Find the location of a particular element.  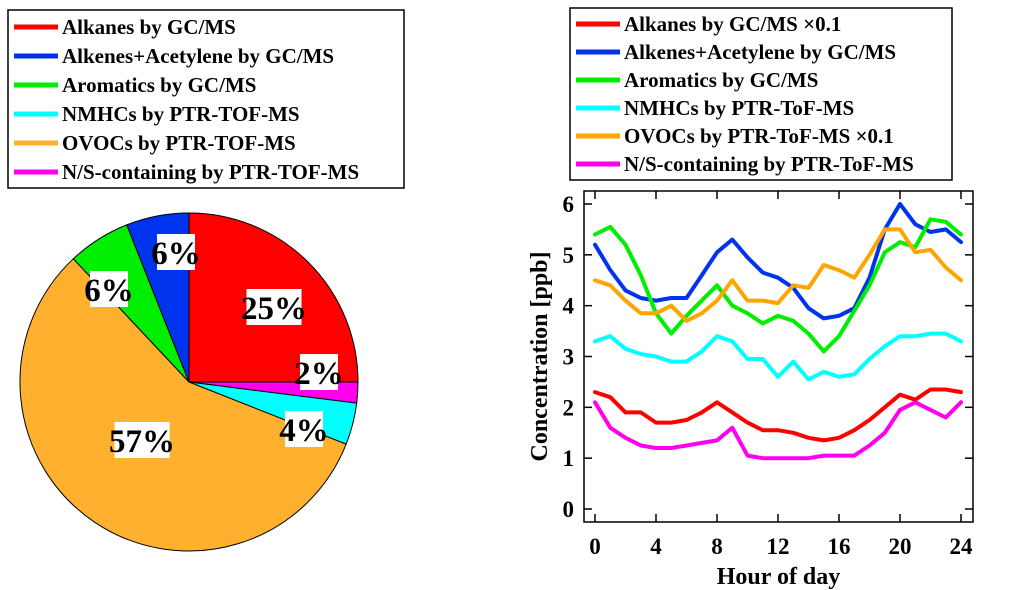

line-legend-label: Alkenes+Acetylene by GC/MS is located at coordinates (760, 52).